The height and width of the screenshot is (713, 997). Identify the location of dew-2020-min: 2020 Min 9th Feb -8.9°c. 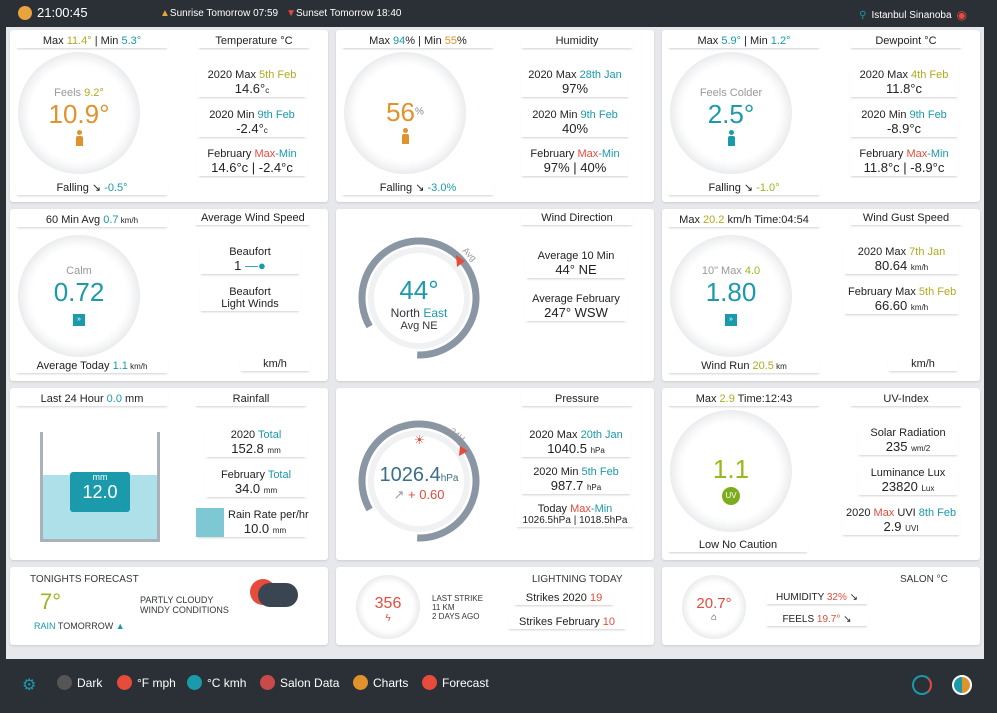
(904, 122).